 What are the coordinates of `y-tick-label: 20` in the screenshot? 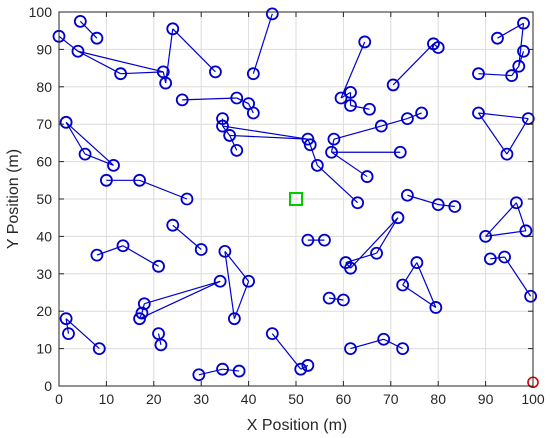 It's located at (44, 311).